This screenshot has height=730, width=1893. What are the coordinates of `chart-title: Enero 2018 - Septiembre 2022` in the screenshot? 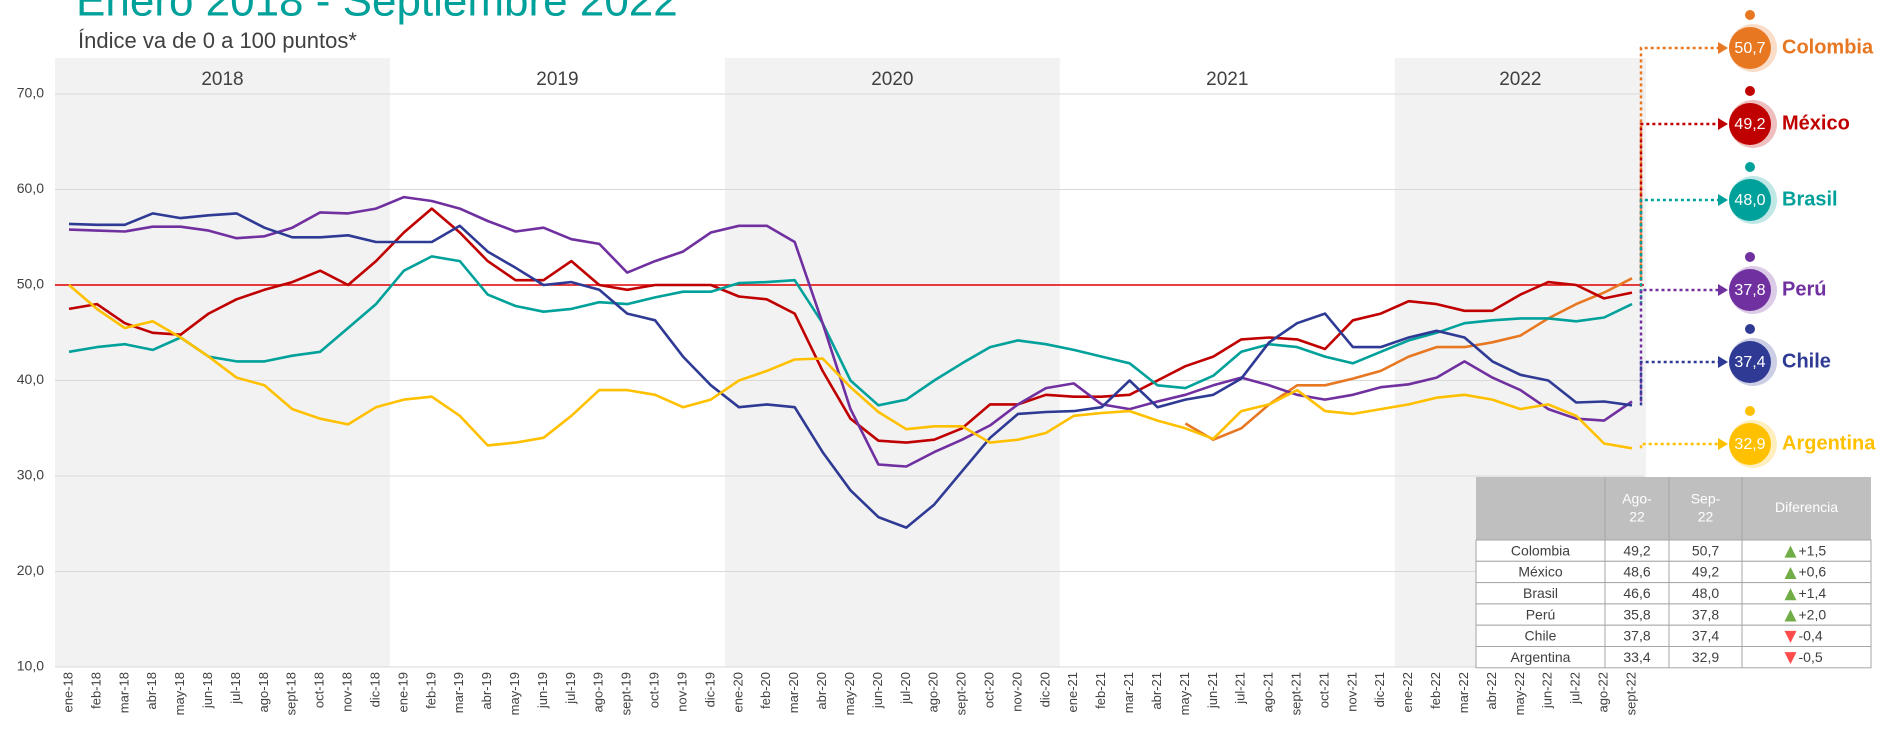 It's located at (377, 13).